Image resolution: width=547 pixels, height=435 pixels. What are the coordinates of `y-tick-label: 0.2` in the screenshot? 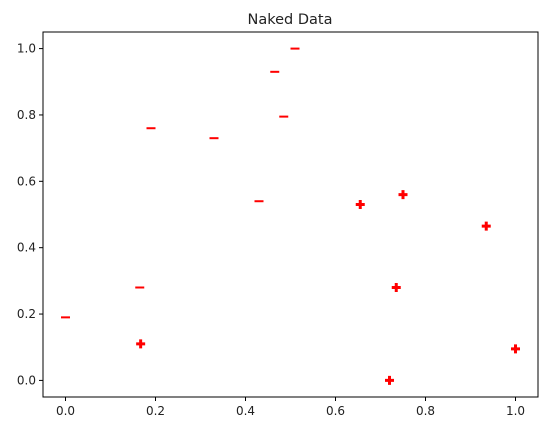 It's located at (26, 314).